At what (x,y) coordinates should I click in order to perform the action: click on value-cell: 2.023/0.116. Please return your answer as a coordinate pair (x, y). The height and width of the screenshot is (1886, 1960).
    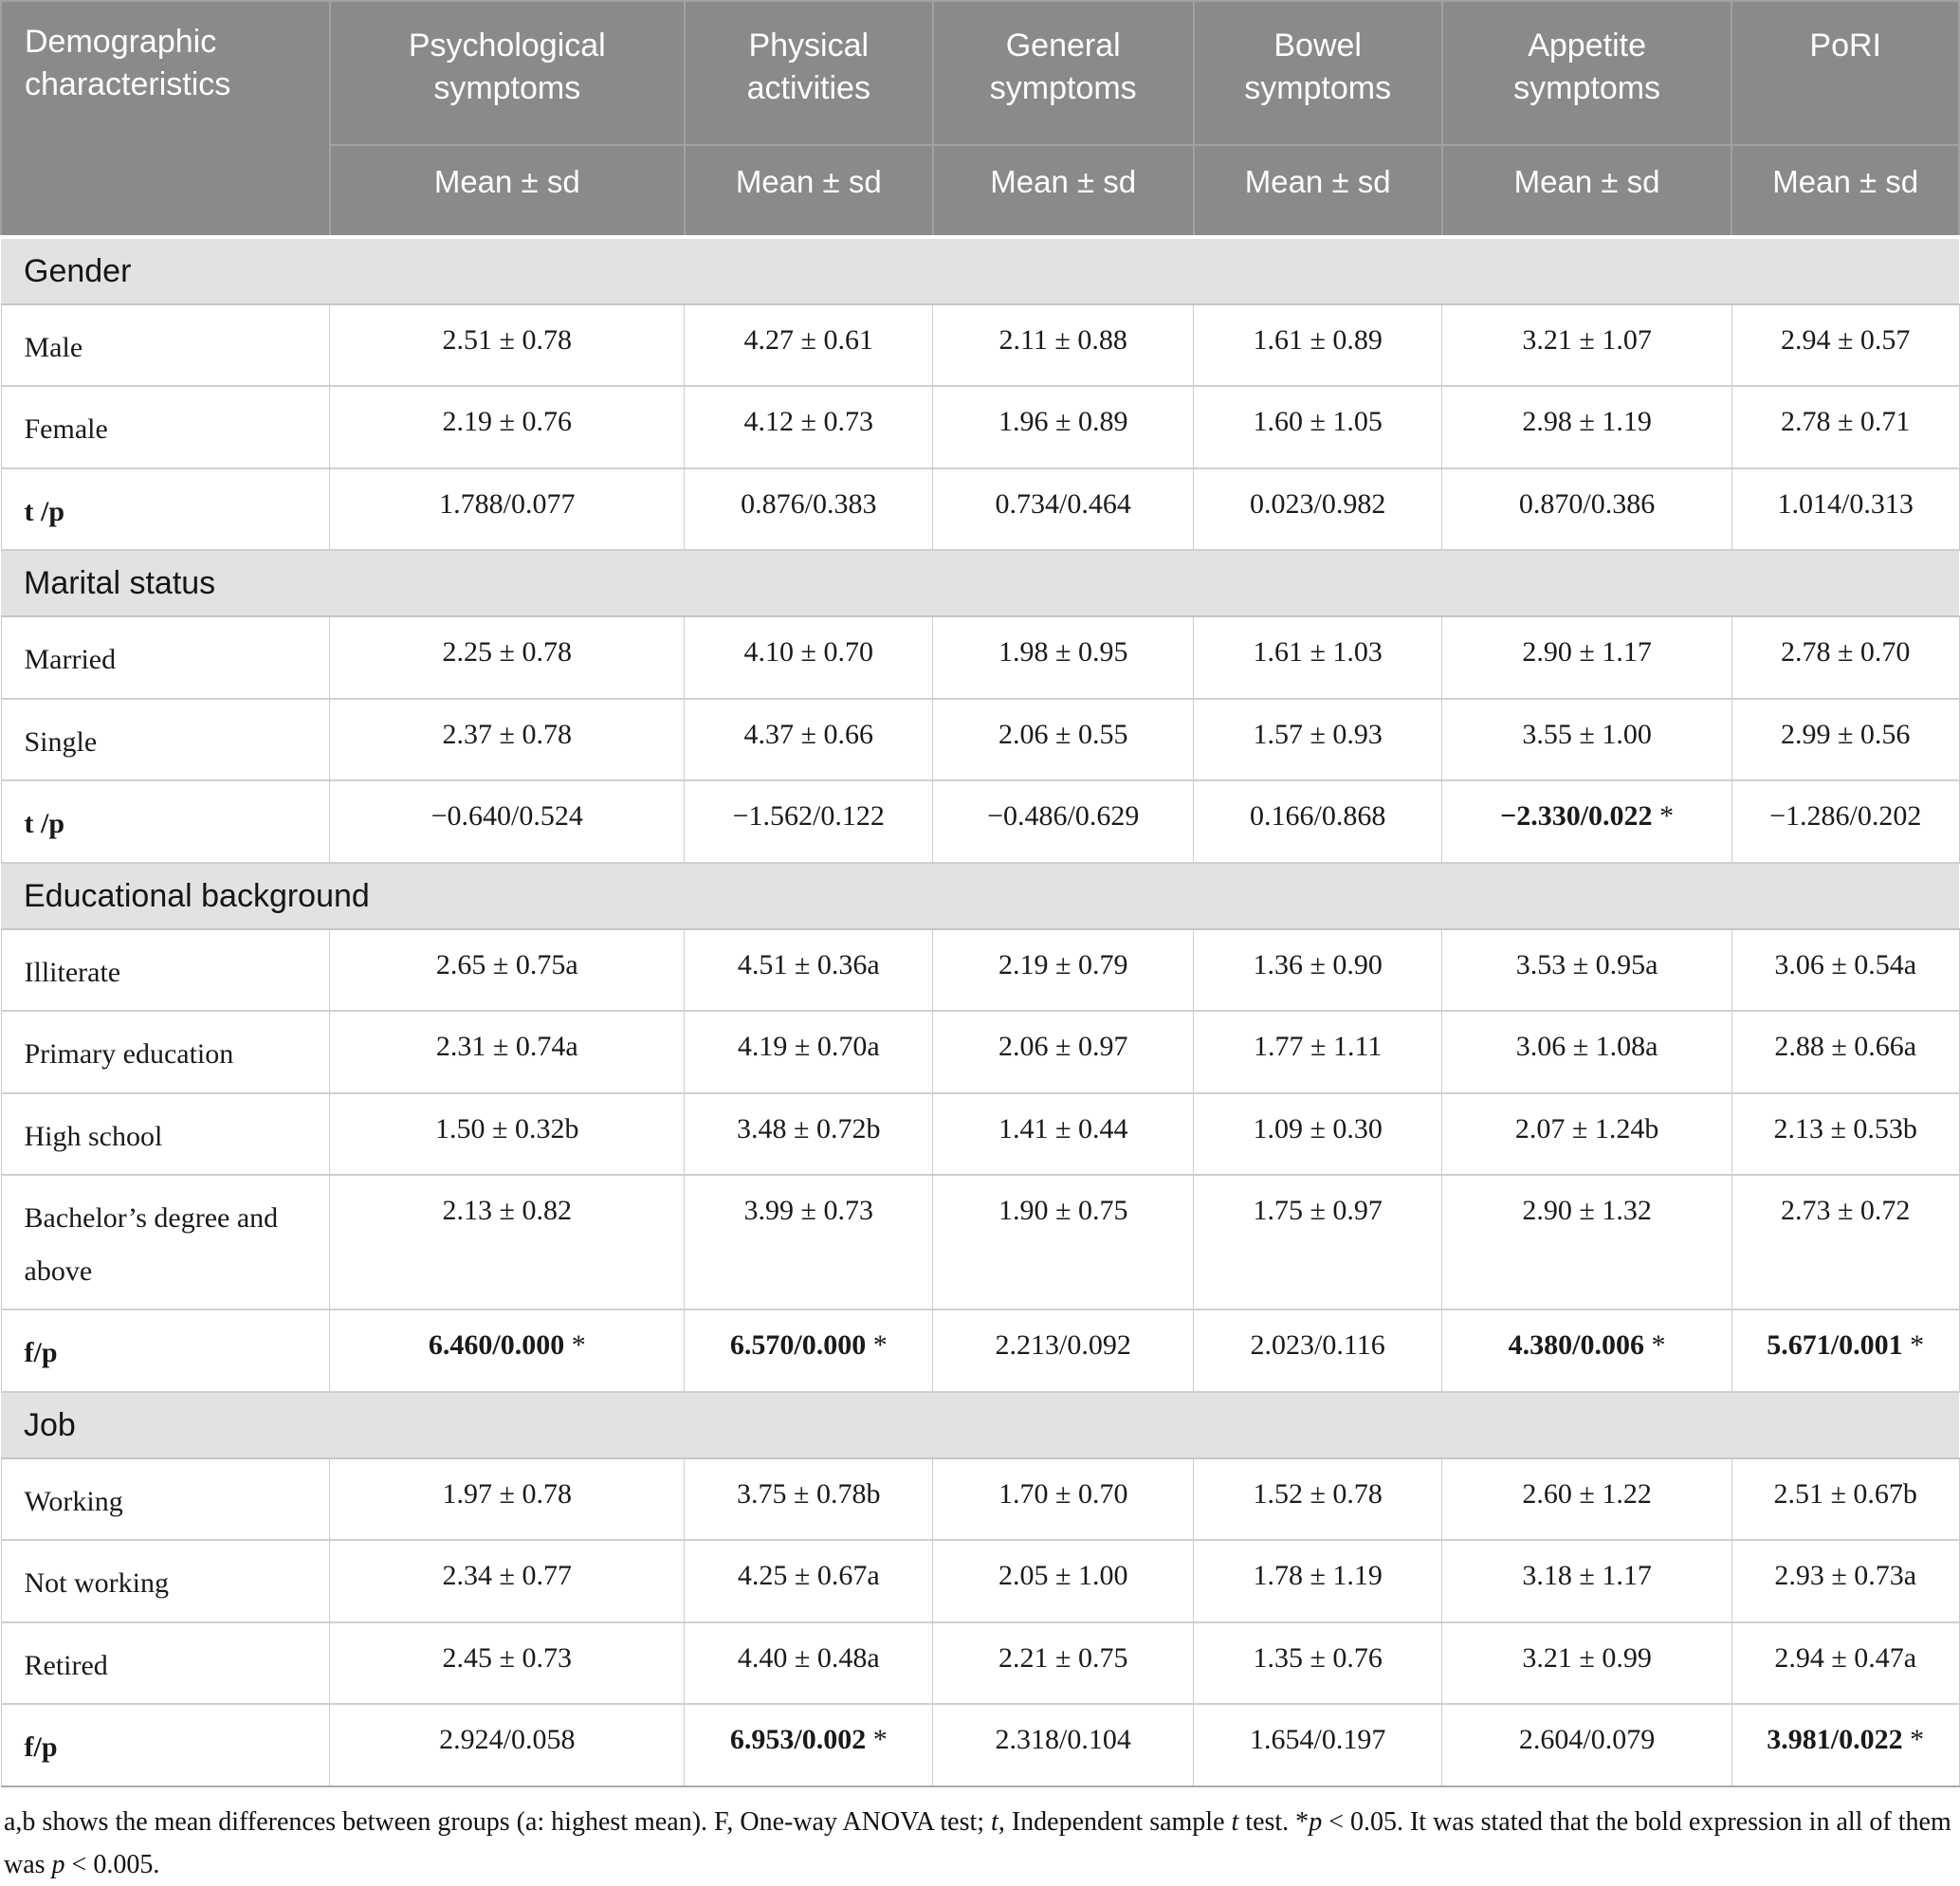
    Looking at the image, I should click on (1318, 1351).